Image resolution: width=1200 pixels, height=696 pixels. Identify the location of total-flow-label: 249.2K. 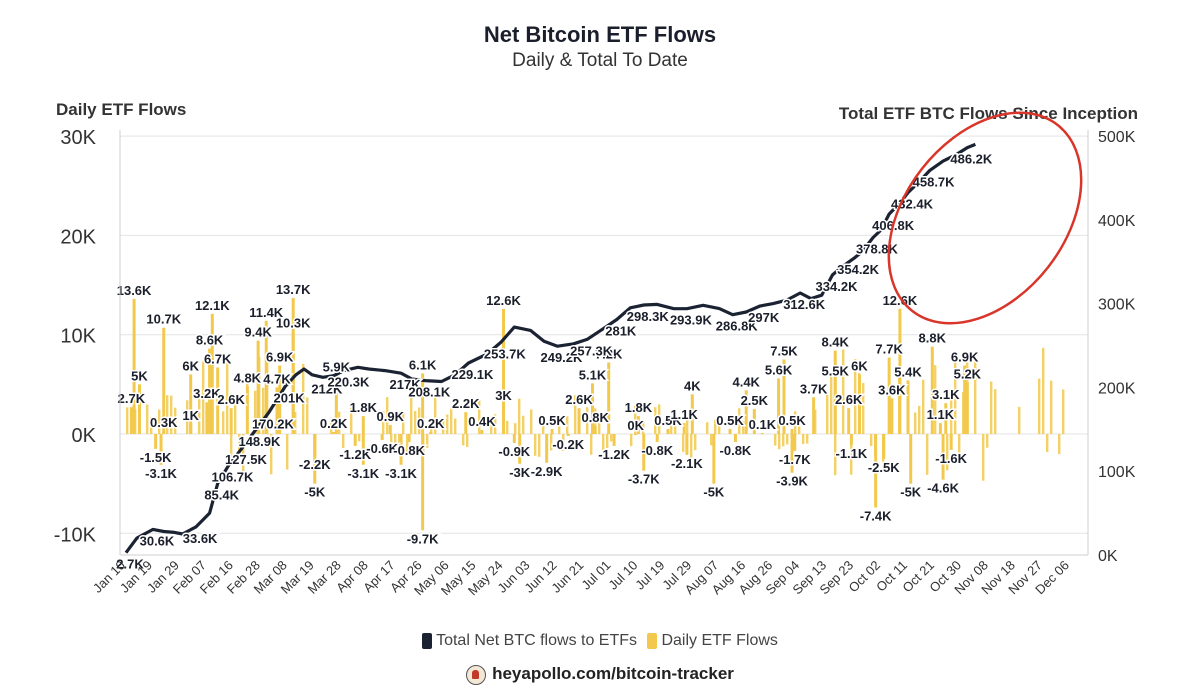
(561, 357).